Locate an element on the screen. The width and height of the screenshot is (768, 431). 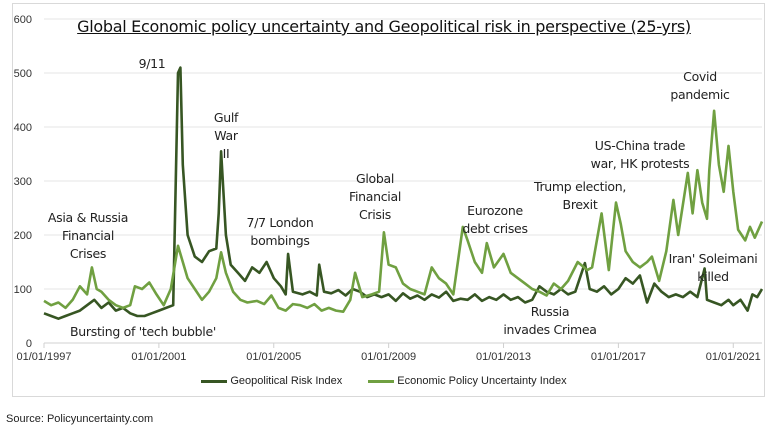
annotation-line: pandemic is located at coordinates (700, 94).